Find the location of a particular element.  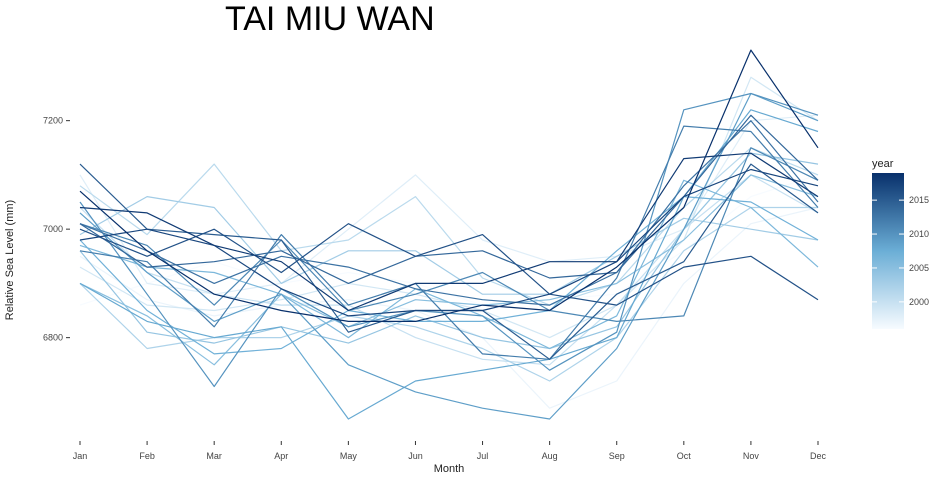

legend-ticks: 2000 2005 2010 2015 is located at coordinates (900, 251).